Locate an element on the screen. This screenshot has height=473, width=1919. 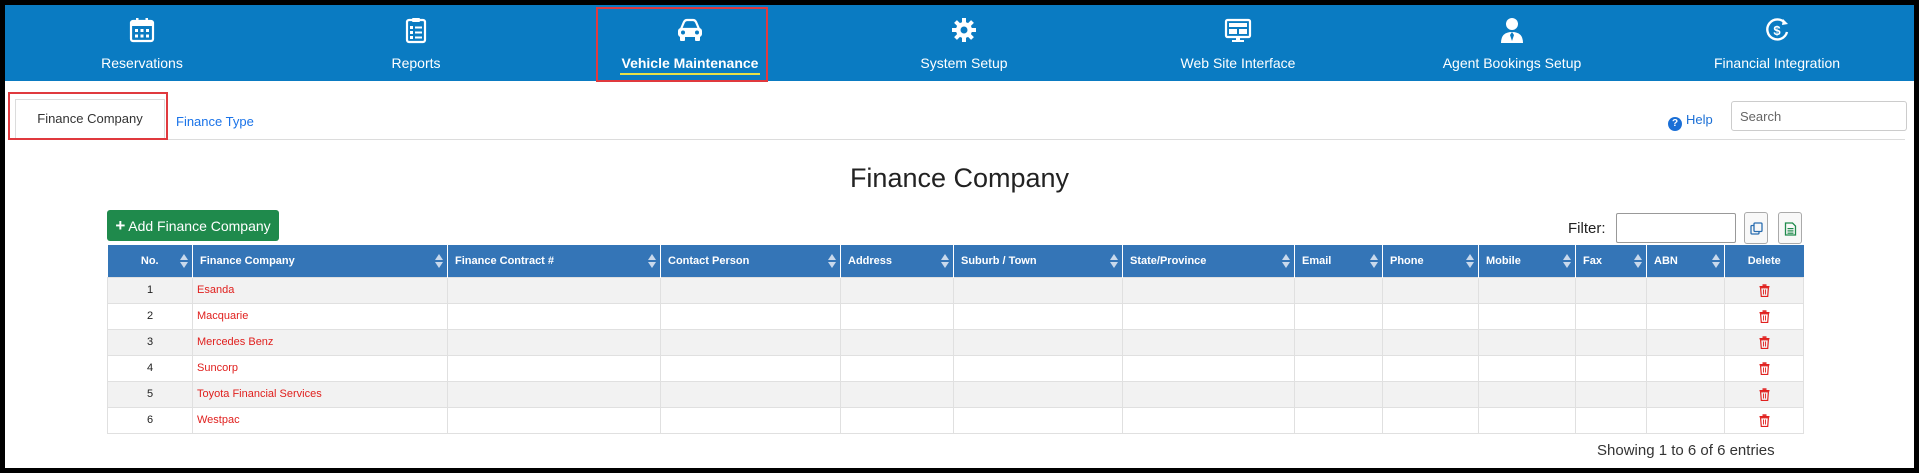
nav-label: Vehicle Maintenance is located at coordinates (690, 63).